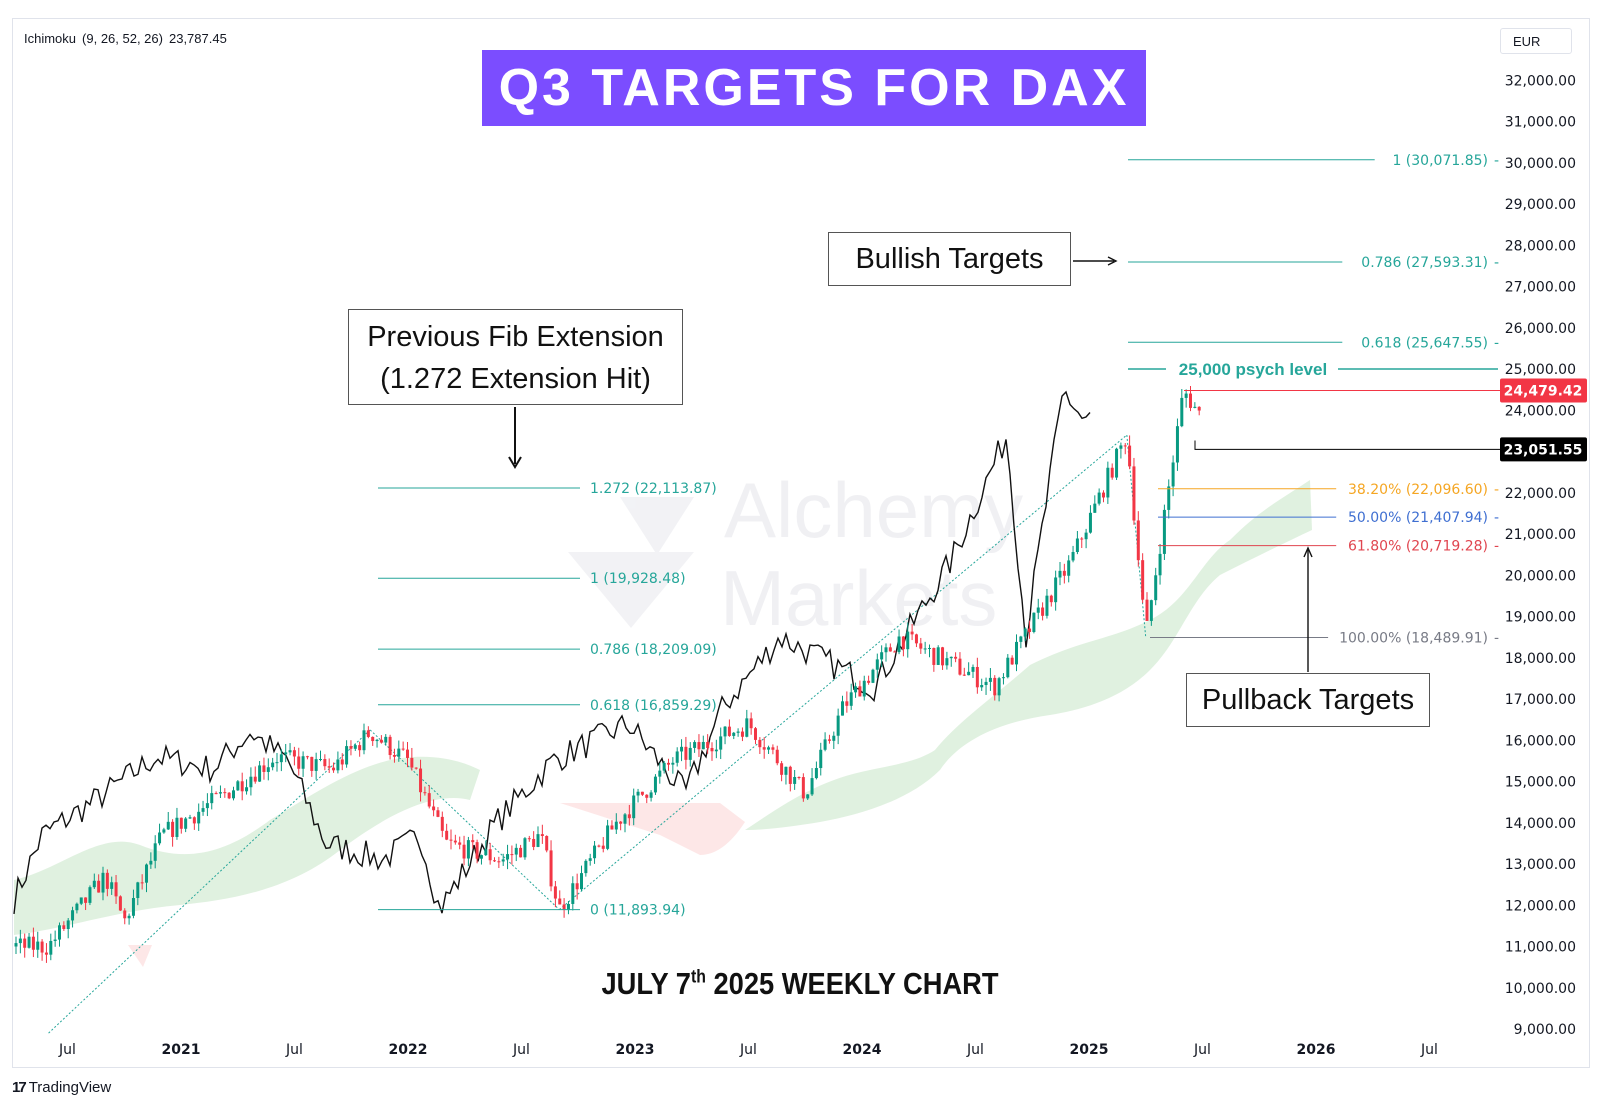 The height and width of the screenshot is (1096, 1600). Describe the element at coordinates (1540, 948) in the screenshot. I see `price-axis-label: 11,000.00` at that location.